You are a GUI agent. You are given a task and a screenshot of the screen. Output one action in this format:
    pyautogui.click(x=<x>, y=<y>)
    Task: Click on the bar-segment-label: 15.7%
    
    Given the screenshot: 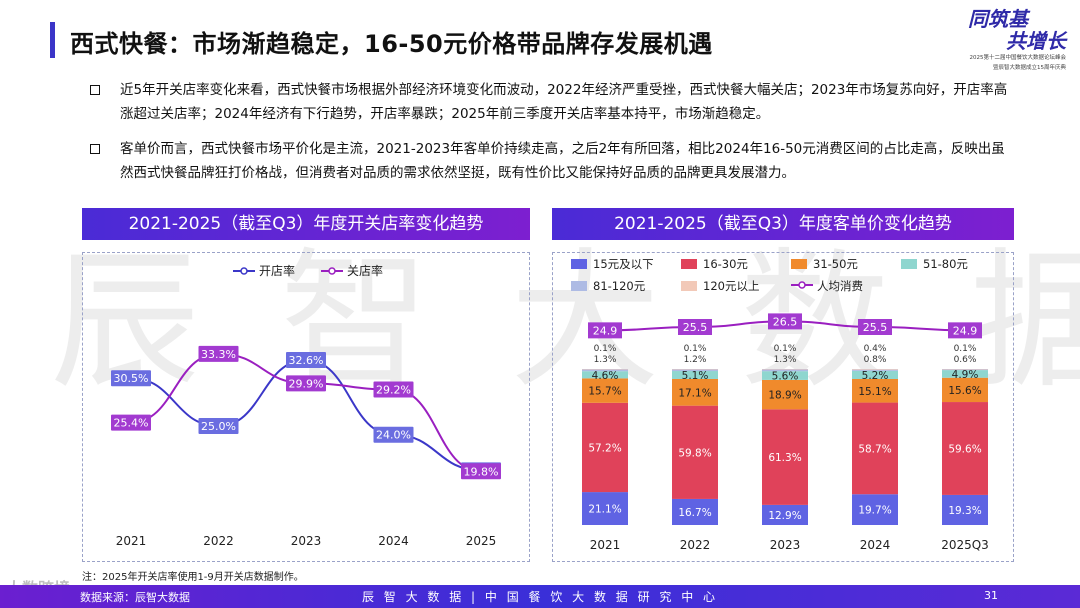 What is the action you would take?
    pyautogui.click(x=604, y=392)
    